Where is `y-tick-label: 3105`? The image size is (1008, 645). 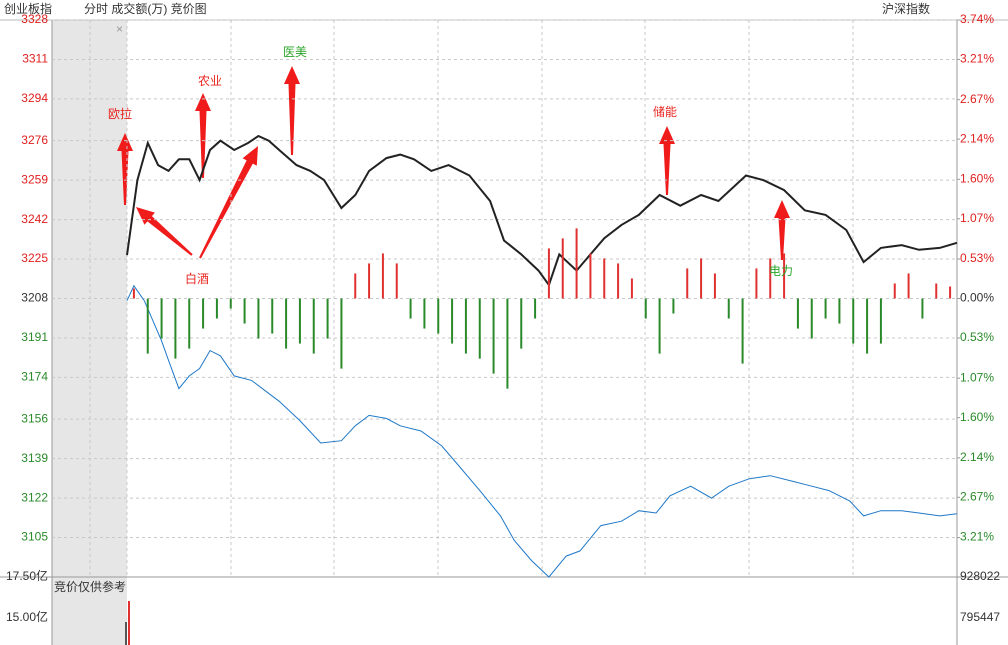
y-tick-label: 3105 is located at coordinates (34, 537).